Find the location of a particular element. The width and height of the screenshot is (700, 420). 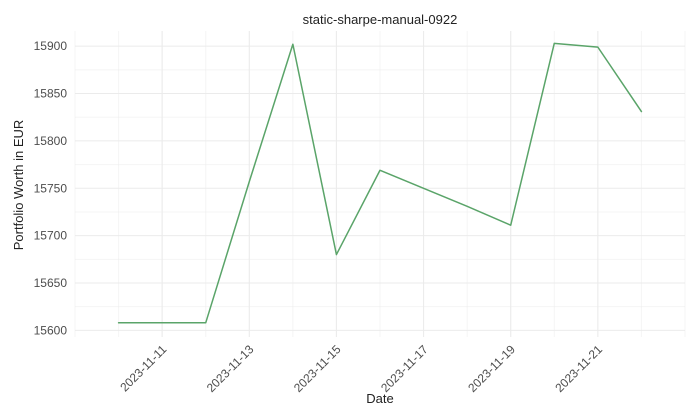

x-tick-label: 2023-11-21 is located at coordinates (578, 368).